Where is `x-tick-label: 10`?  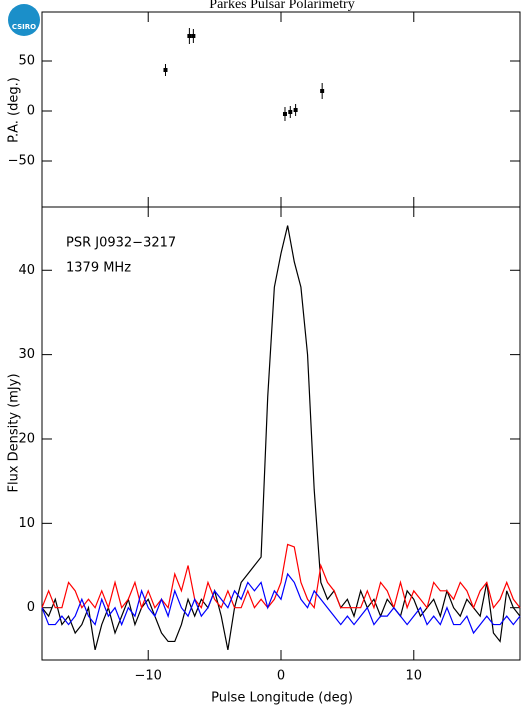
x-tick-label: 10 is located at coordinates (414, 676).